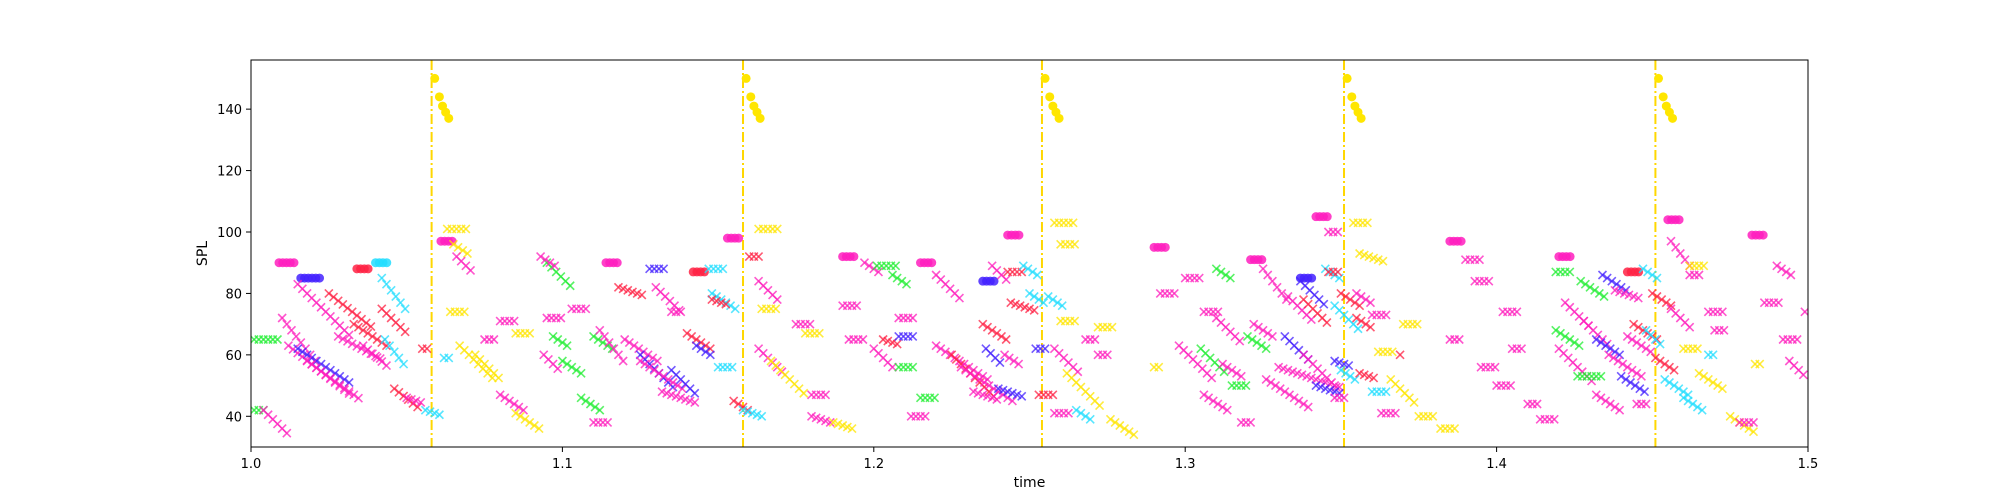  Describe the element at coordinates (251, 464) in the screenshot. I see `x-tick-label: 1.0` at that location.